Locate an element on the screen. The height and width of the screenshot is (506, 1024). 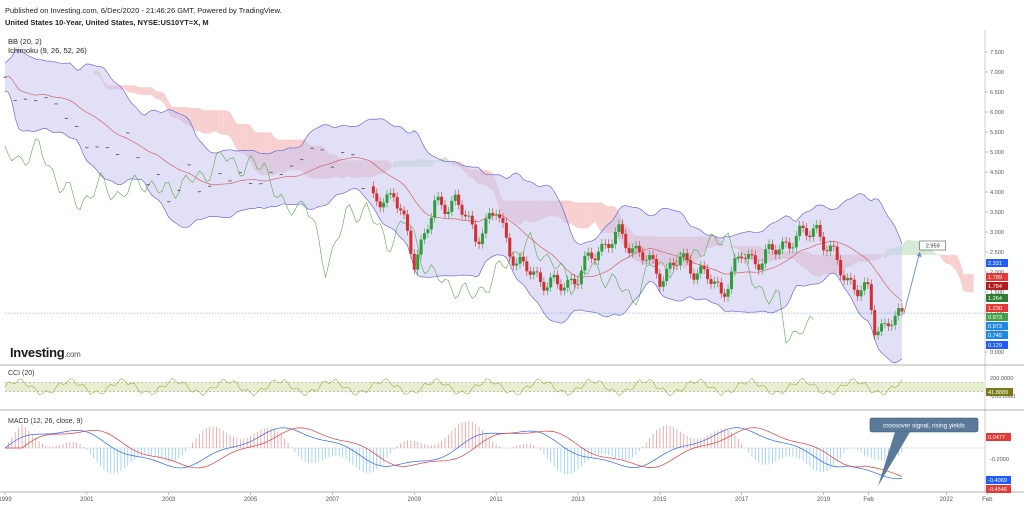
investing-logo: Investing.com is located at coordinates (45, 352).